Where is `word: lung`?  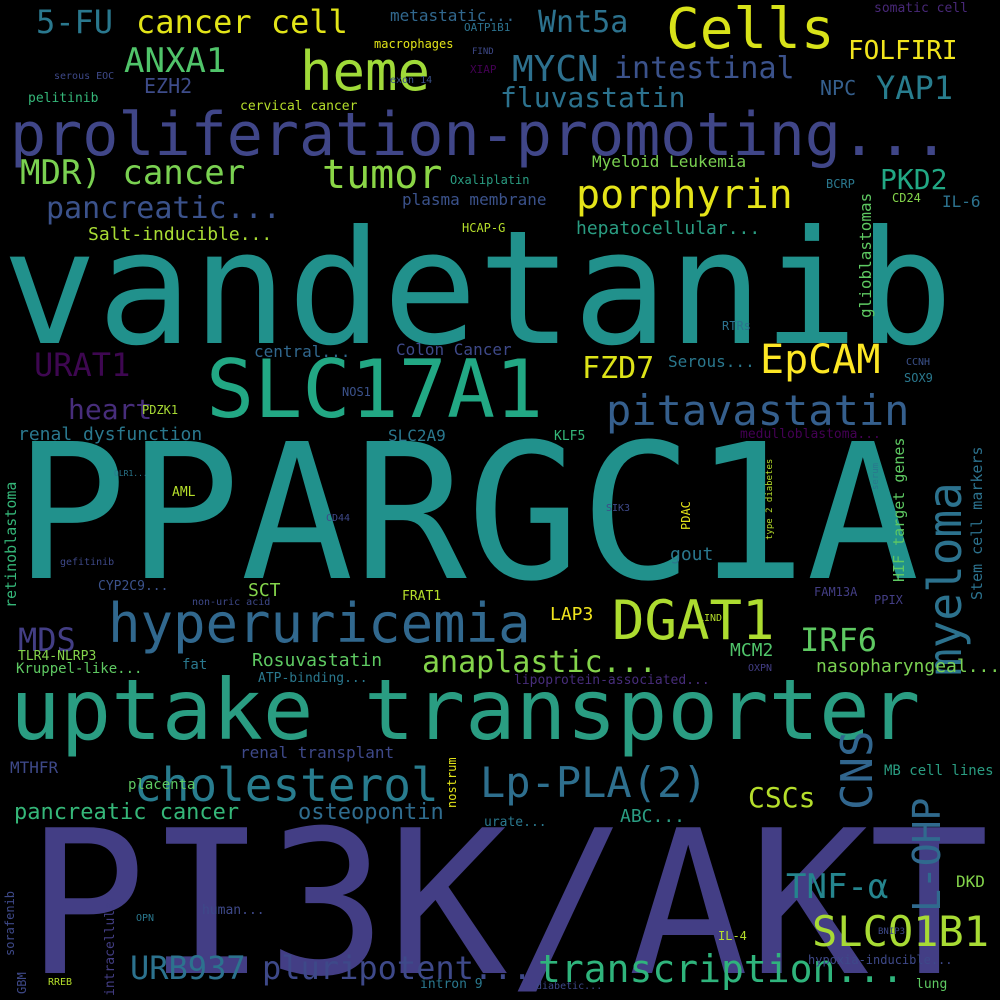
word: lung is located at coordinates (932, 984).